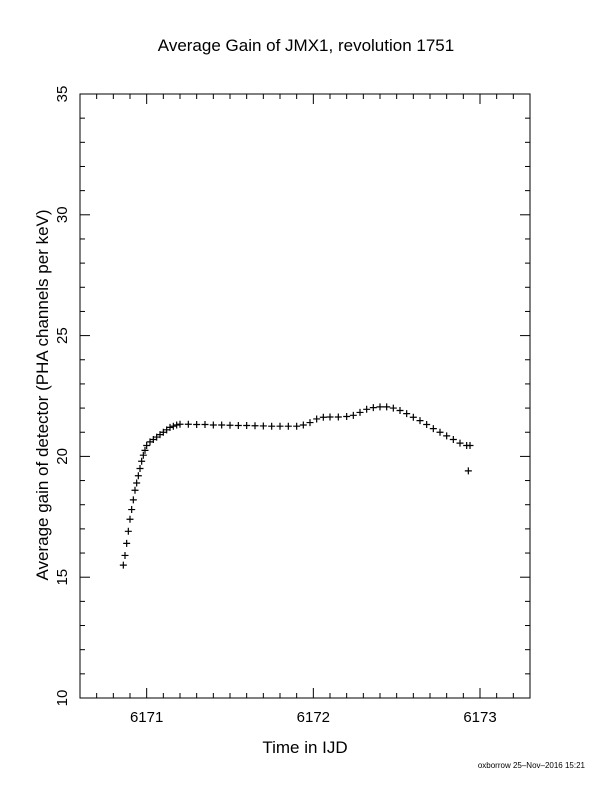  Describe the element at coordinates (62, 456) in the screenshot. I see `y-tick-label: 20` at that location.